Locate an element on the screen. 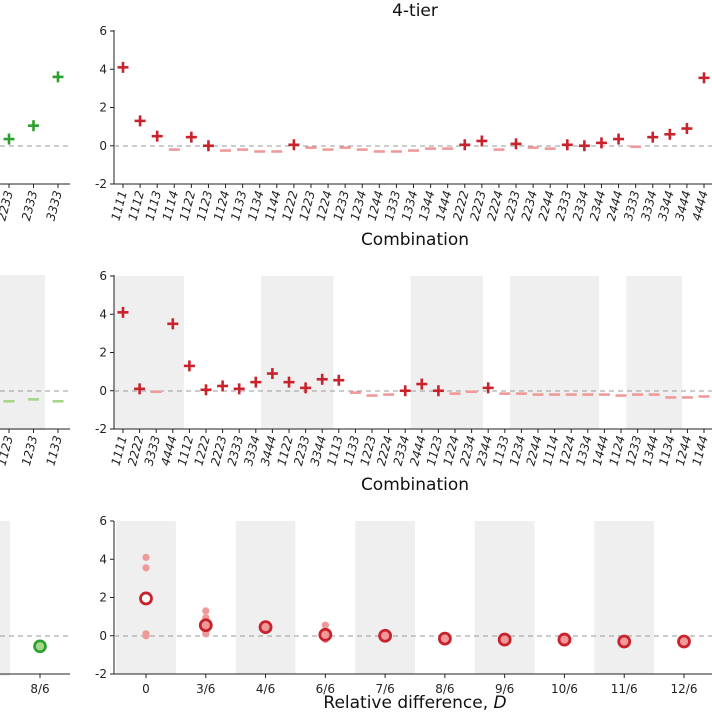 The height and width of the screenshot is (713, 712). x-tick-label: 4/6 is located at coordinates (265, 689).